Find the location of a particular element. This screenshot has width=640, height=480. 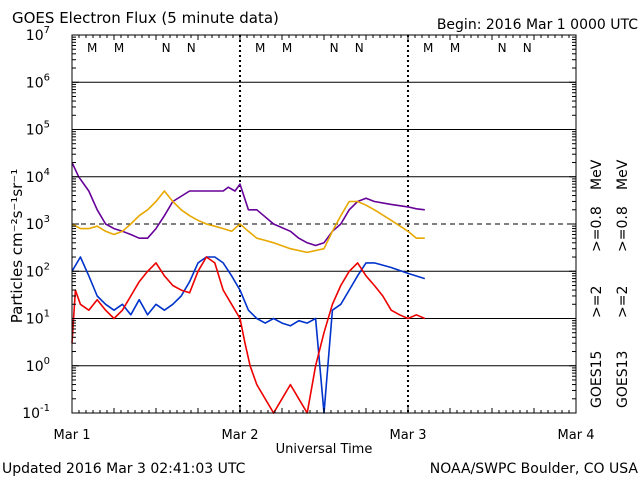

y-tick-exponent: 3 is located at coordinates (47, 219).